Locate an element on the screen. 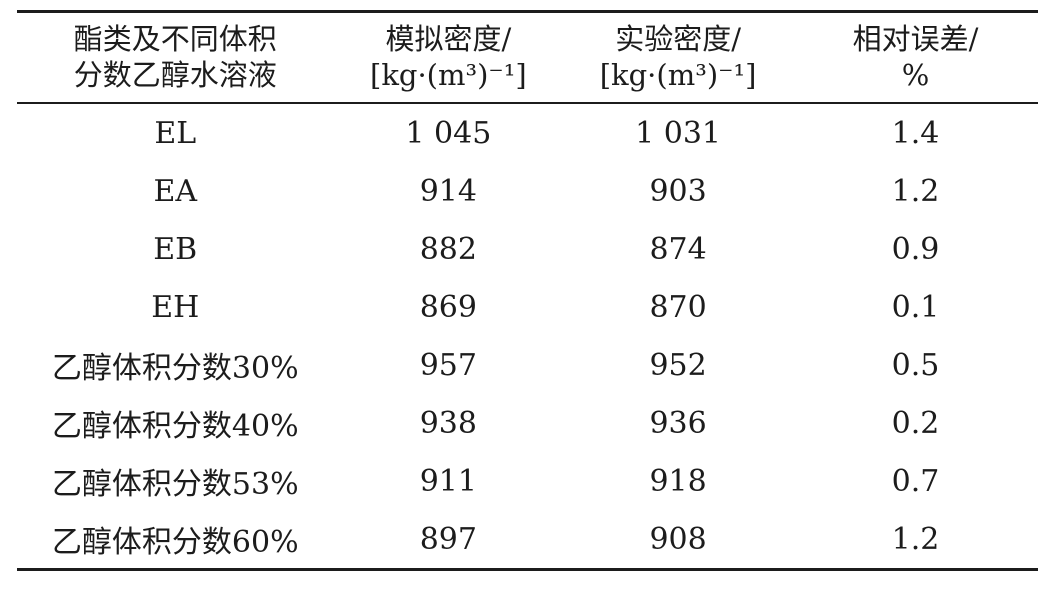 This screenshot has height=595, width=1062. table-row: 乙醇体积分数53% 911 918 0.7 is located at coordinates (527, 481).